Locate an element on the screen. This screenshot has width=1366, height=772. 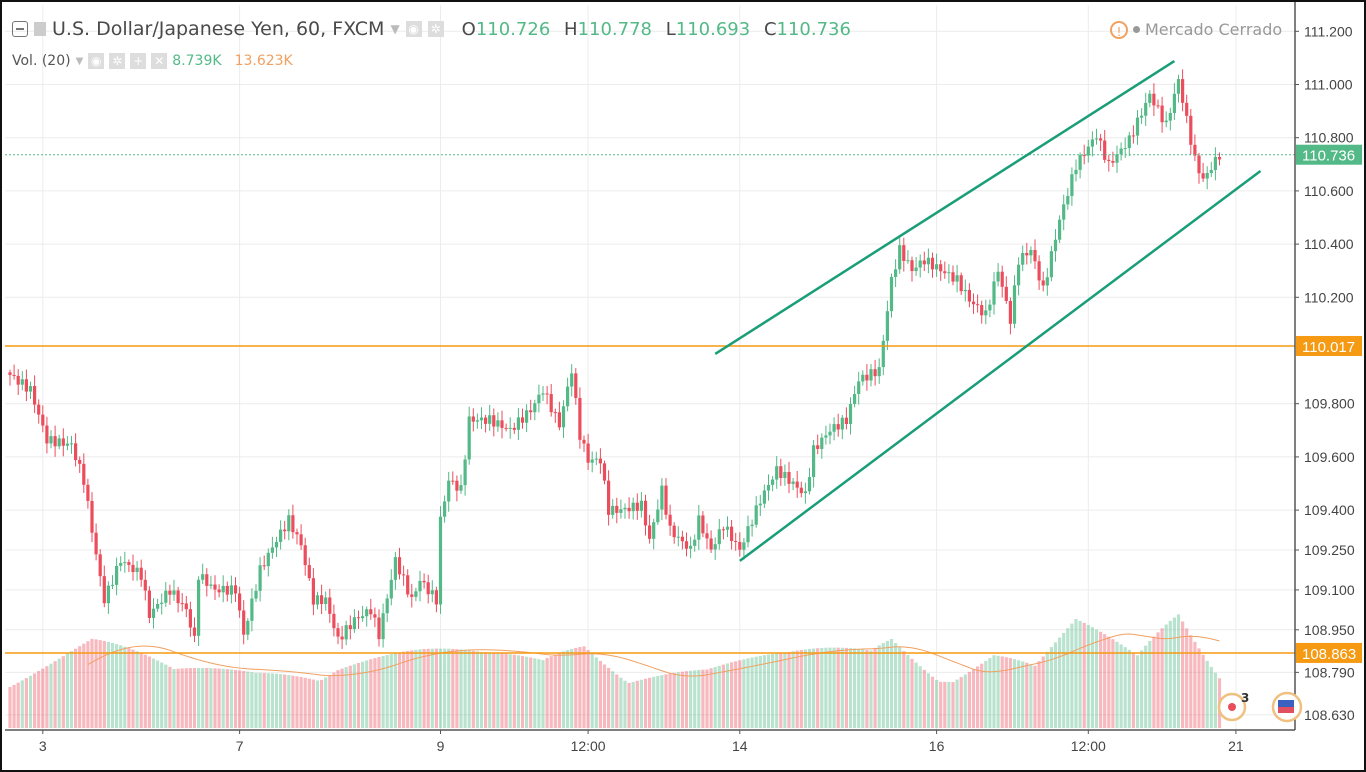
add-icon: + is located at coordinates (138, 61).